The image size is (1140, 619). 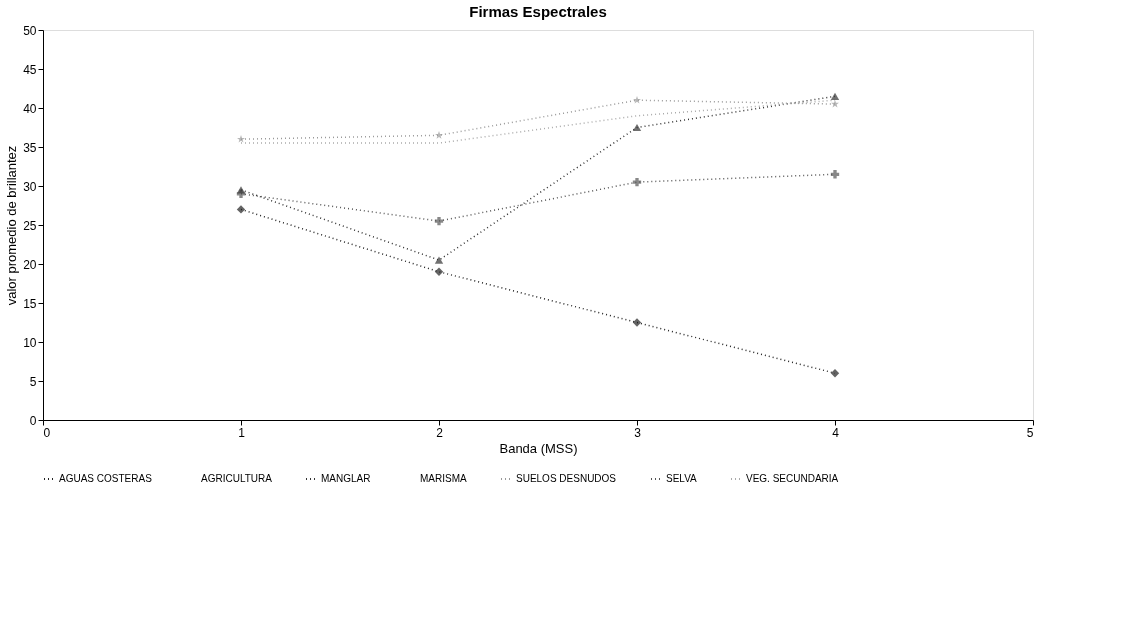 What do you see at coordinates (1030, 432) in the screenshot?
I see `x-tick-label: 5` at bounding box center [1030, 432].